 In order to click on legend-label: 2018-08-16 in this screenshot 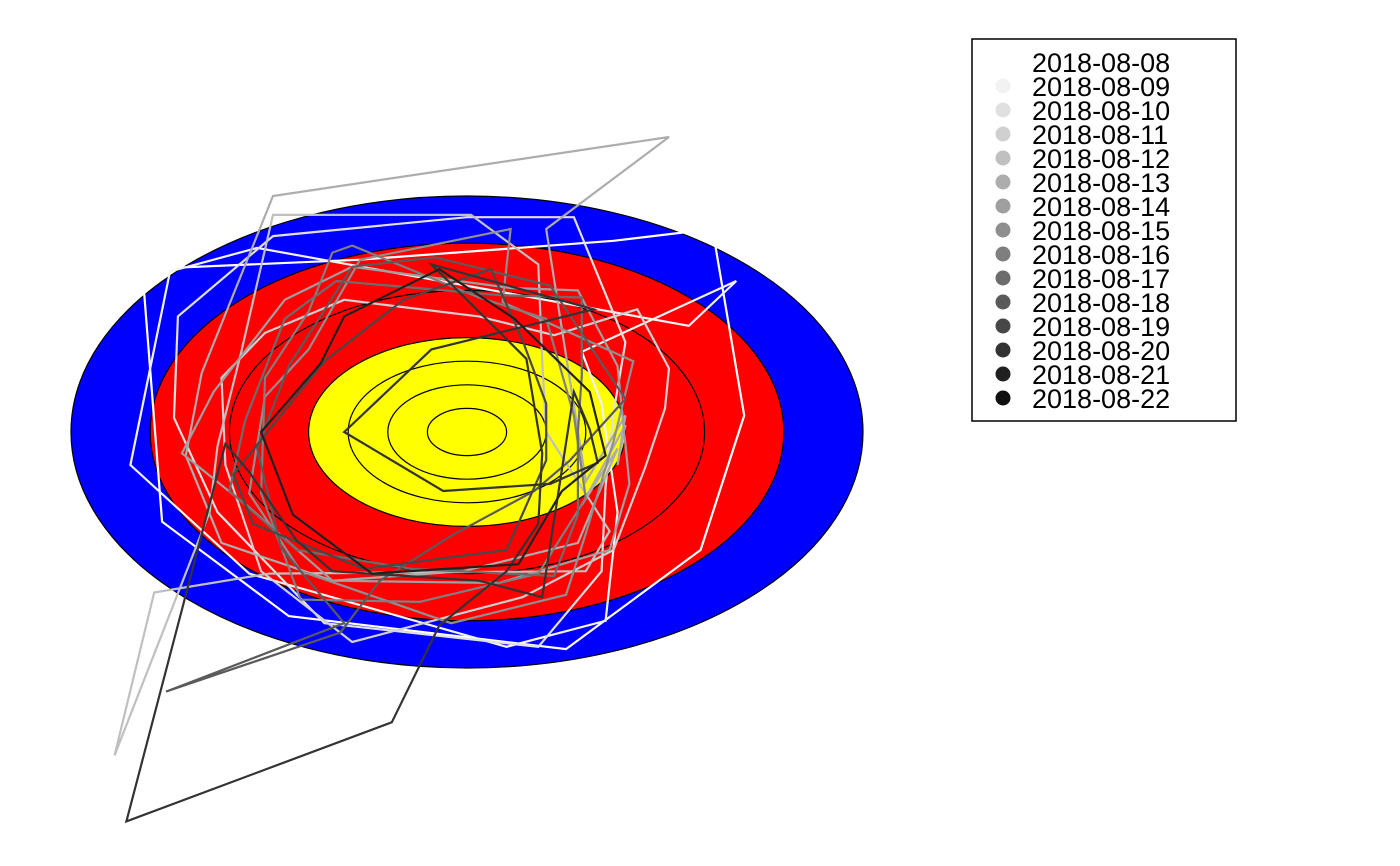, I will do `click(1101, 255)`.